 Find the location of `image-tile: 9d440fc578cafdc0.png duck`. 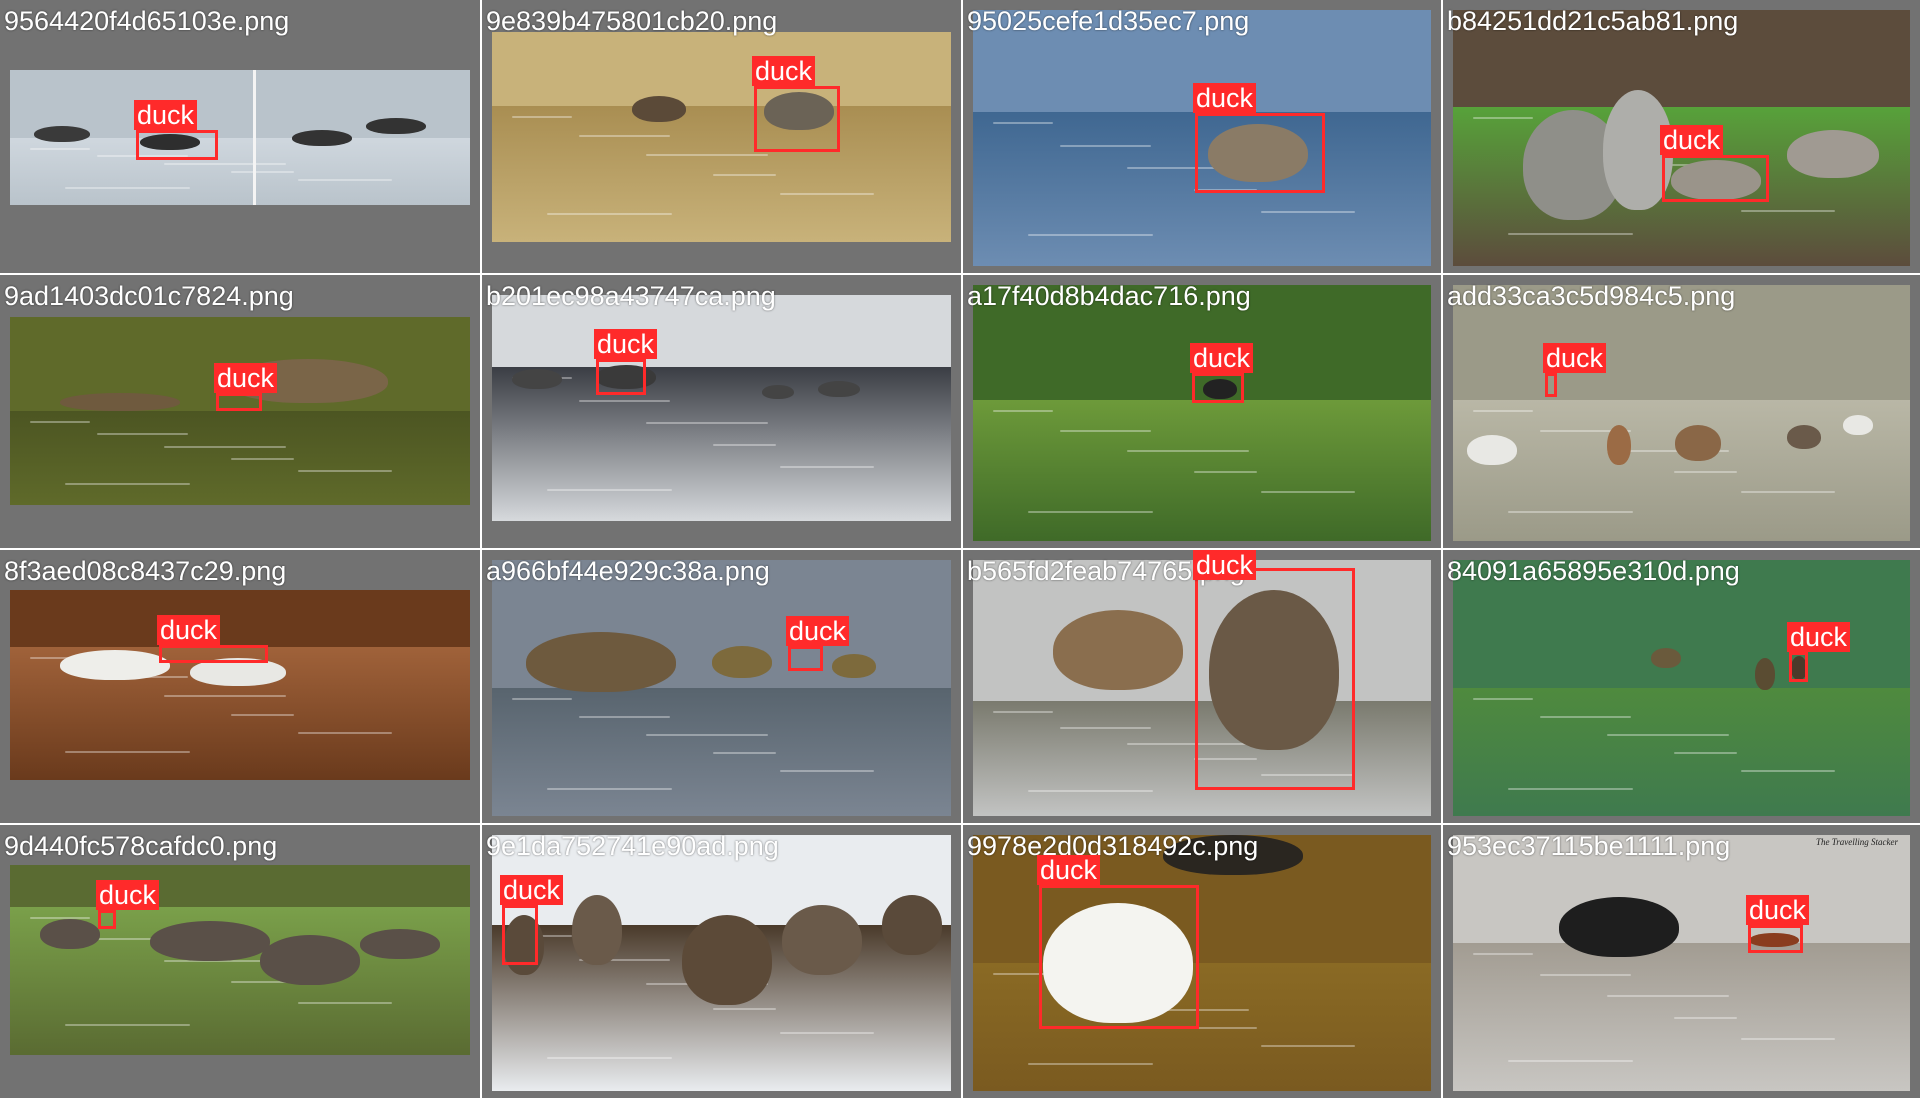

image-tile: 9d440fc578cafdc0.png duck is located at coordinates (240, 961).